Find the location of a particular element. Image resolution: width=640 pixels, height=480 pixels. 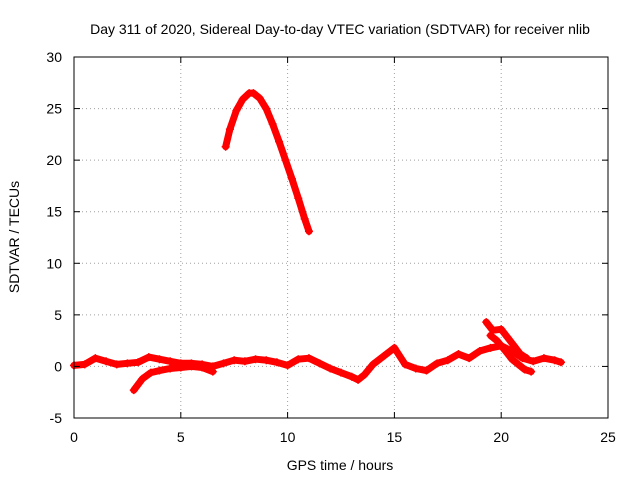

x-axis-label: GPS time / hours is located at coordinates (340, 465).